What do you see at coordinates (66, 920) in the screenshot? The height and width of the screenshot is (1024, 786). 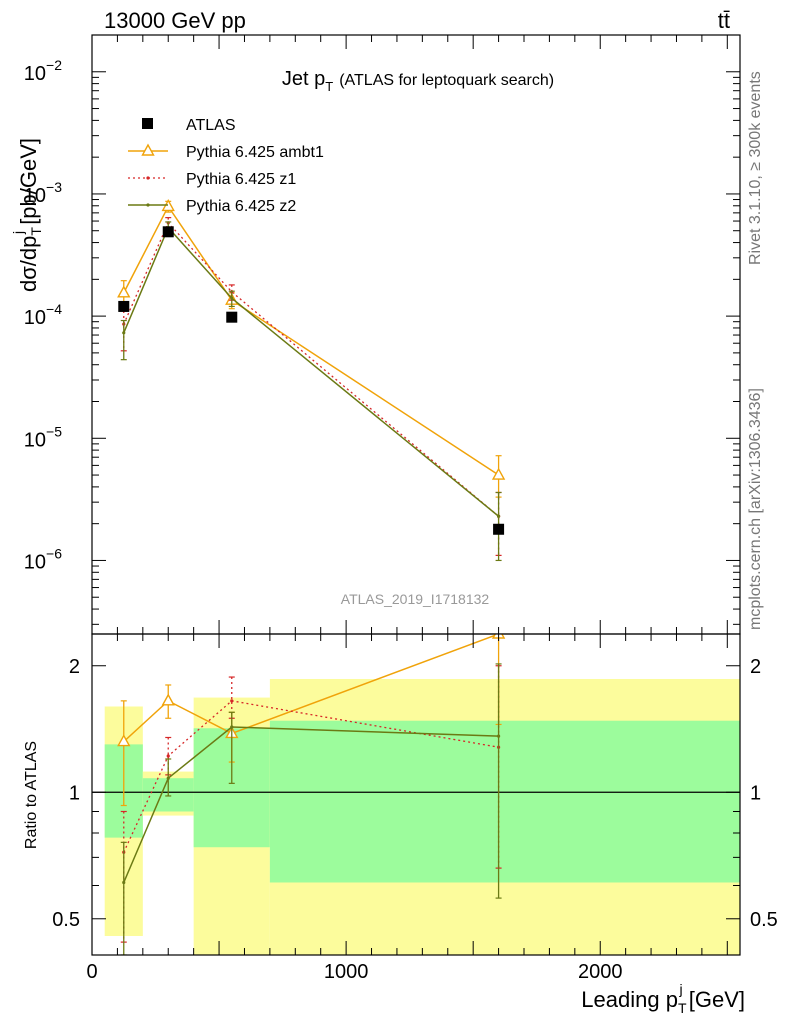 I see `ratio-y-tick-label: 0.5` at bounding box center [66, 920].